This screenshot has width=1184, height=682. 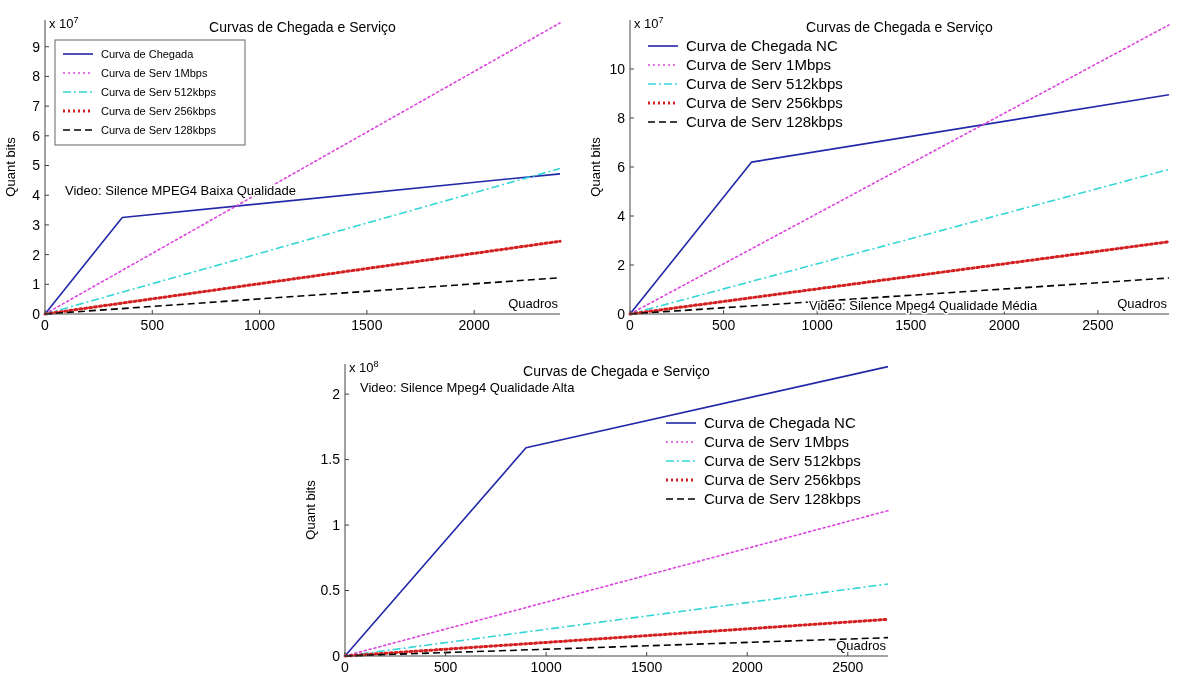 What do you see at coordinates (181, 190) in the screenshot?
I see `annotation: Video: Silence MPEG4 Baixa Qualidade` at bounding box center [181, 190].